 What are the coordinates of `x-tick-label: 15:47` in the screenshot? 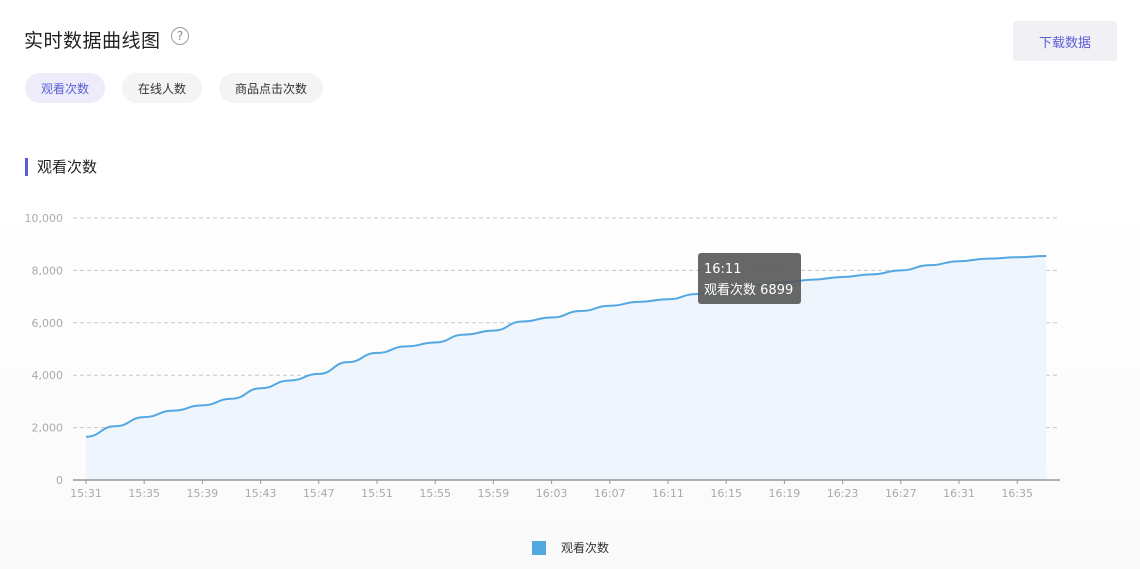 It's located at (319, 493).